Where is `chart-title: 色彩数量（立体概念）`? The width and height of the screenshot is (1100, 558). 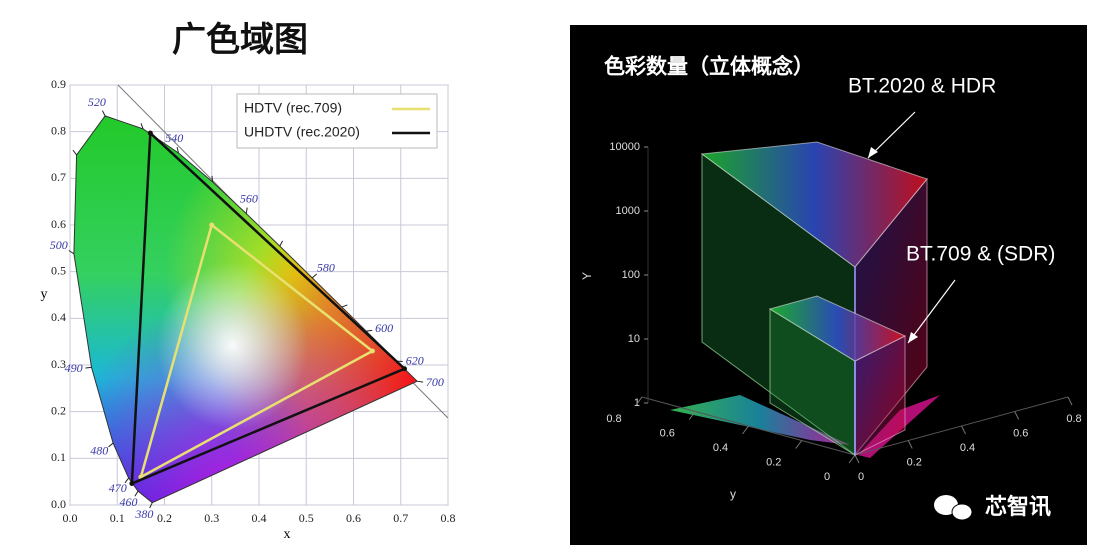 chart-title: 色彩数量（立体概念） is located at coordinates (709, 67).